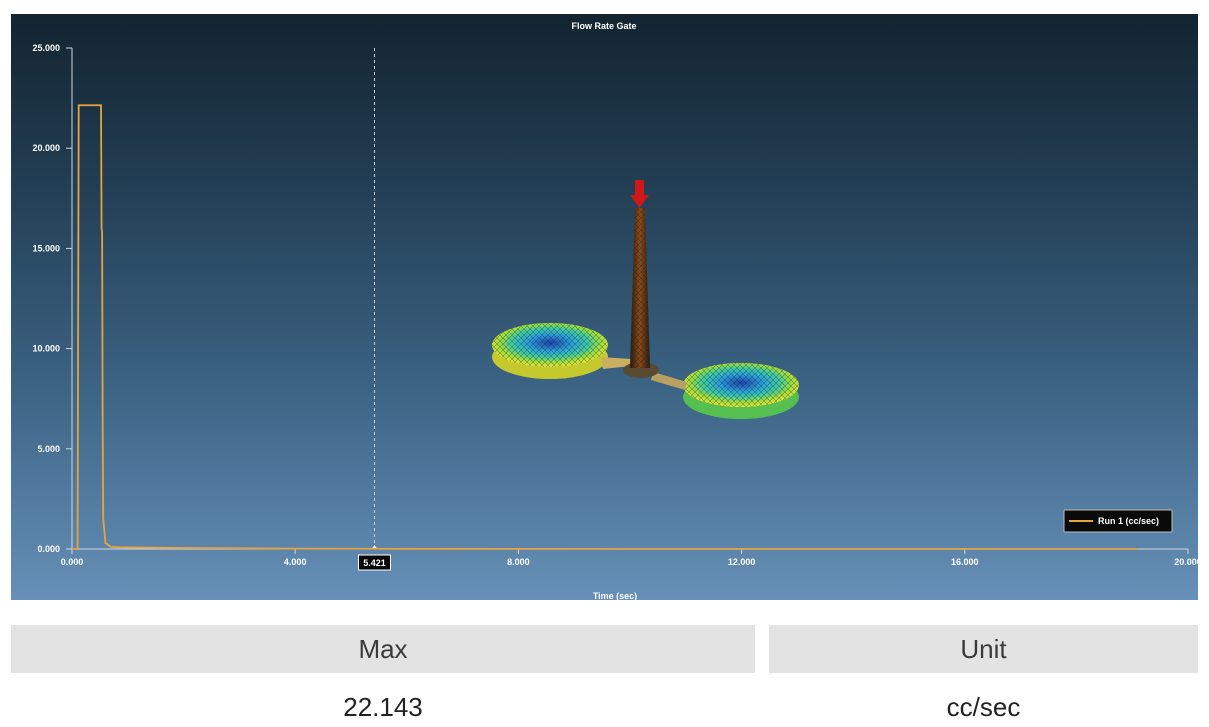 The width and height of the screenshot is (1209, 727). I want to click on cursor-label: 5.421, so click(374, 563).